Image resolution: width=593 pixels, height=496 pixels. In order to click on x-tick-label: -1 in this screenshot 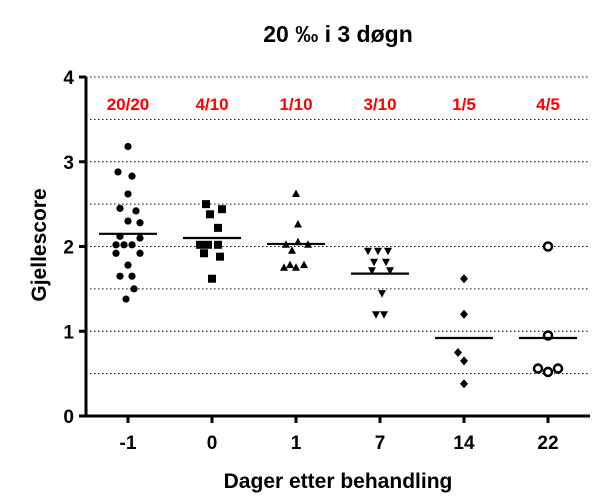, I will do `click(128, 443)`.